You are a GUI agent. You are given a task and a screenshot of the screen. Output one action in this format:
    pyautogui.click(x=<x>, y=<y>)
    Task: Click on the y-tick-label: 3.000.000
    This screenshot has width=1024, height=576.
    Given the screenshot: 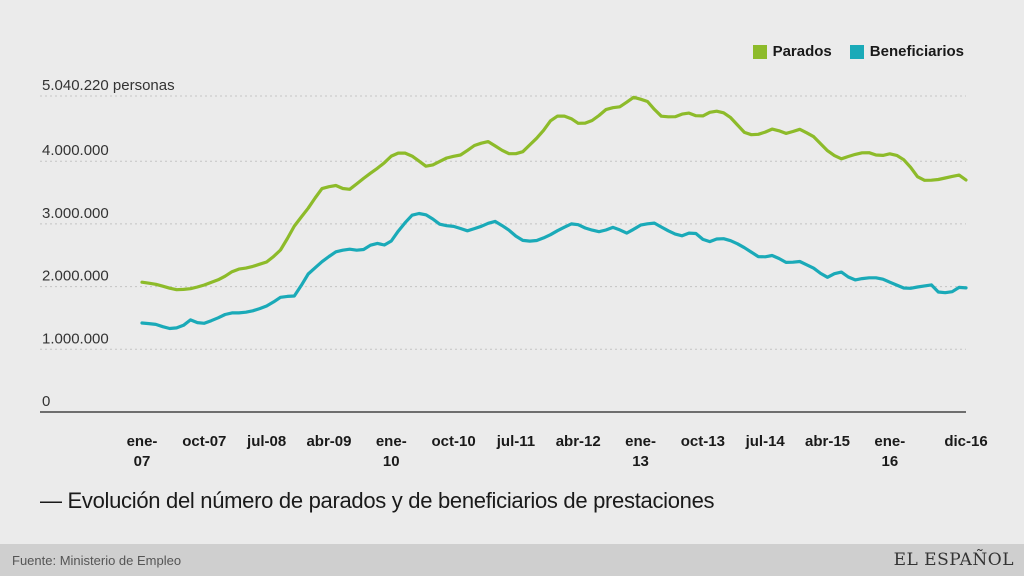 What is the action you would take?
    pyautogui.click(x=75, y=213)
    